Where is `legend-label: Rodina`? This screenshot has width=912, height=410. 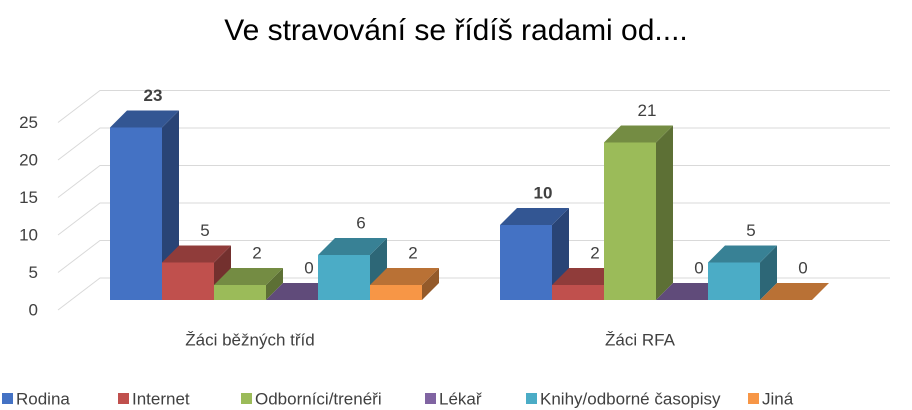 legend-label: Rodina is located at coordinates (43, 398).